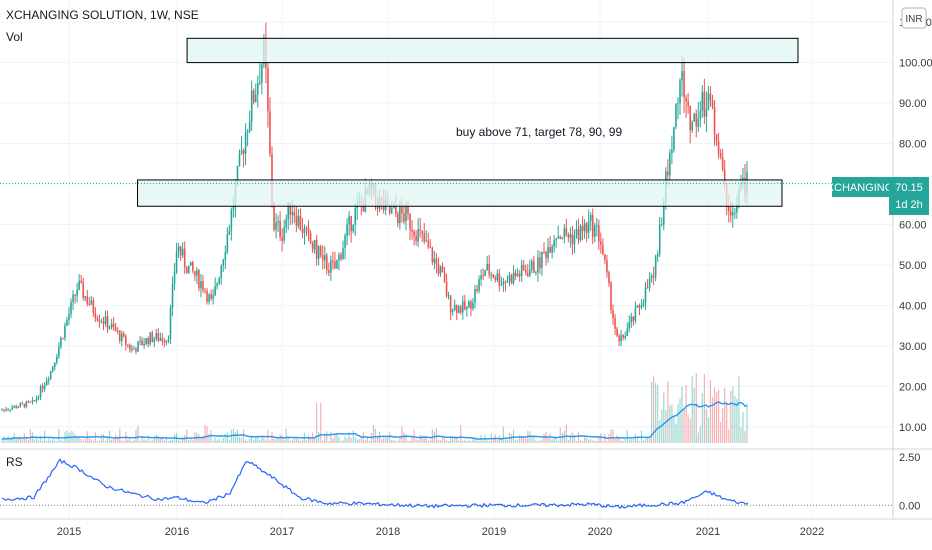 This screenshot has width=932, height=550. What do you see at coordinates (878, 196) in the screenshot?
I see `price-tag: XCHANGING 70.15 1d 2h` at bounding box center [878, 196].